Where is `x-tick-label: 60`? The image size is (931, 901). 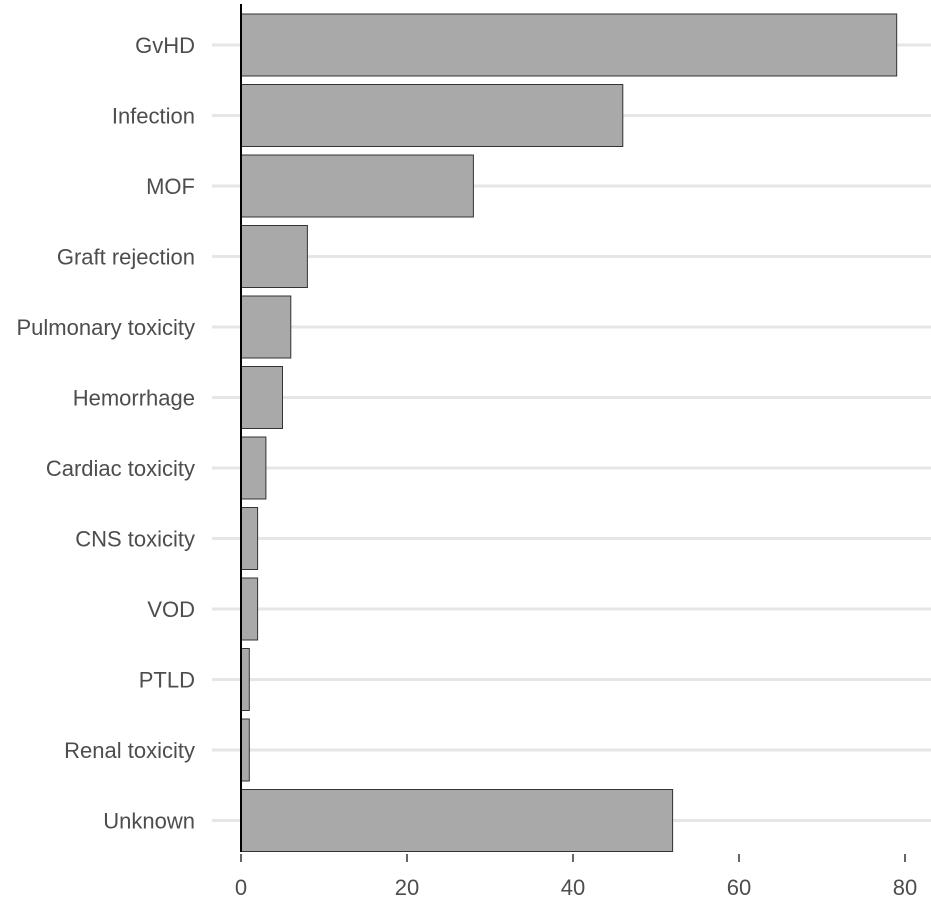 x-tick-label: 60 is located at coordinates (739, 887).